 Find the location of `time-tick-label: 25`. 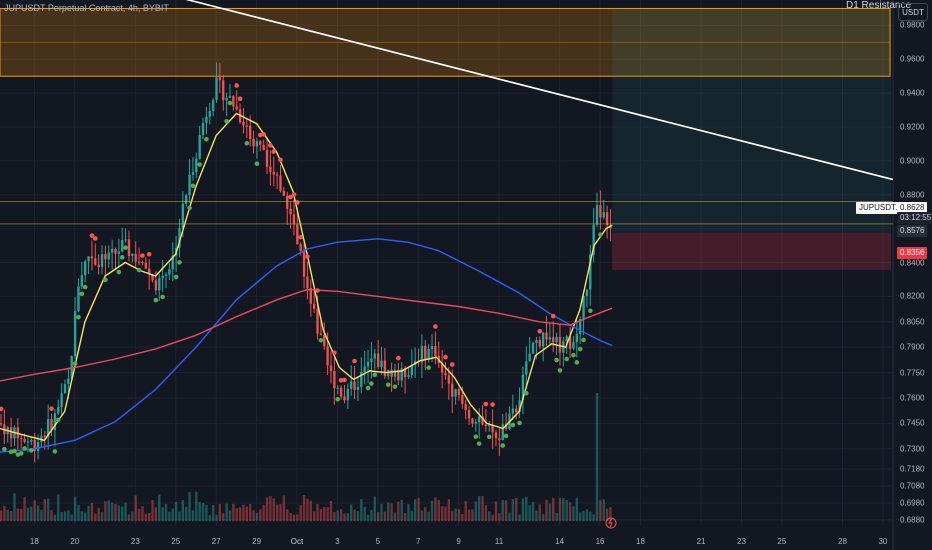

time-tick-label: 25 is located at coordinates (176, 541).